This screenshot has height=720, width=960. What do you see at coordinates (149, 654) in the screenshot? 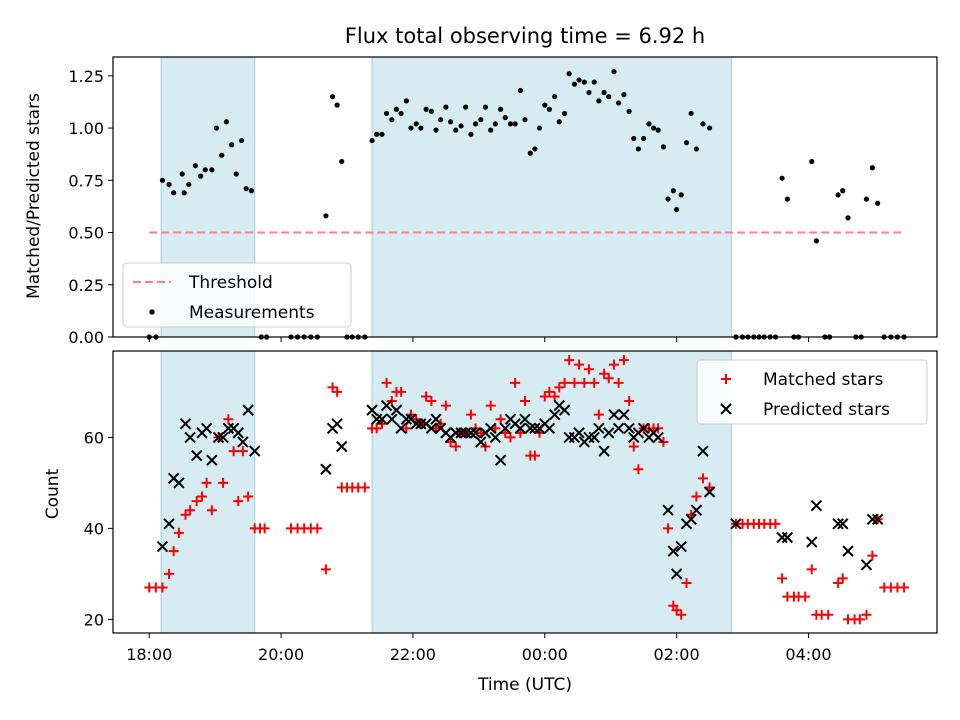
I see `x-tick-label: 18:00` at bounding box center [149, 654].